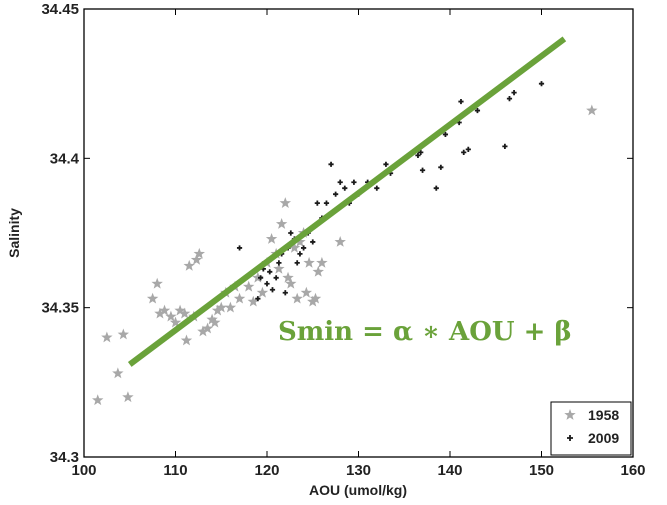 The height and width of the screenshot is (505, 667). What do you see at coordinates (65, 158) in the screenshot?
I see `y-tick-label: 34.4` at bounding box center [65, 158].